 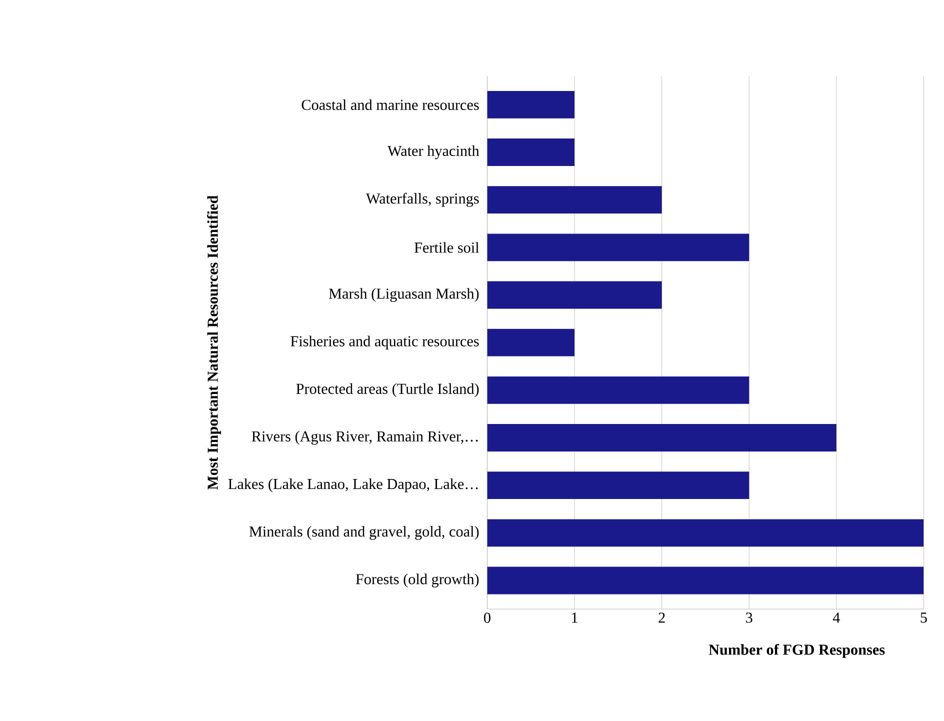 I want to click on y-tick-label: Marsh (Liguasan Marsh), so click(x=403, y=295).